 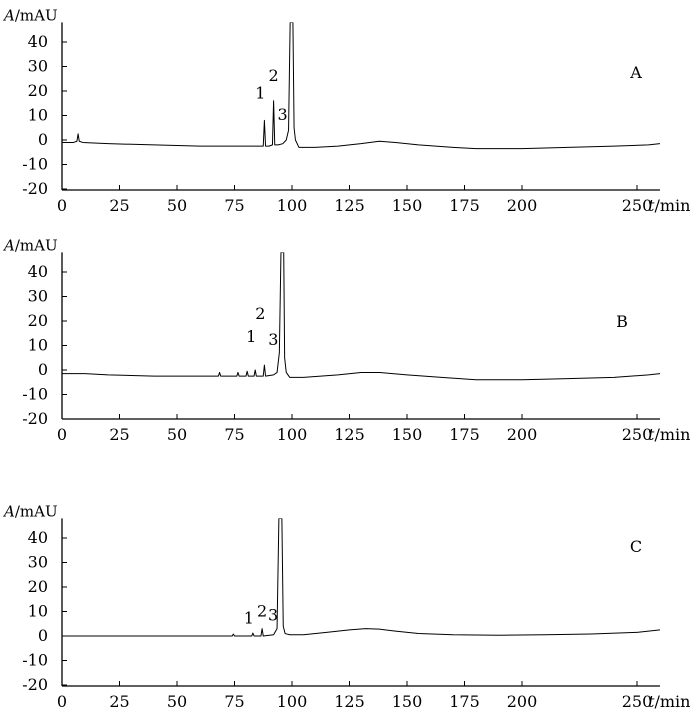 I want to click on chromatogram-trace, so click(x=361, y=577).